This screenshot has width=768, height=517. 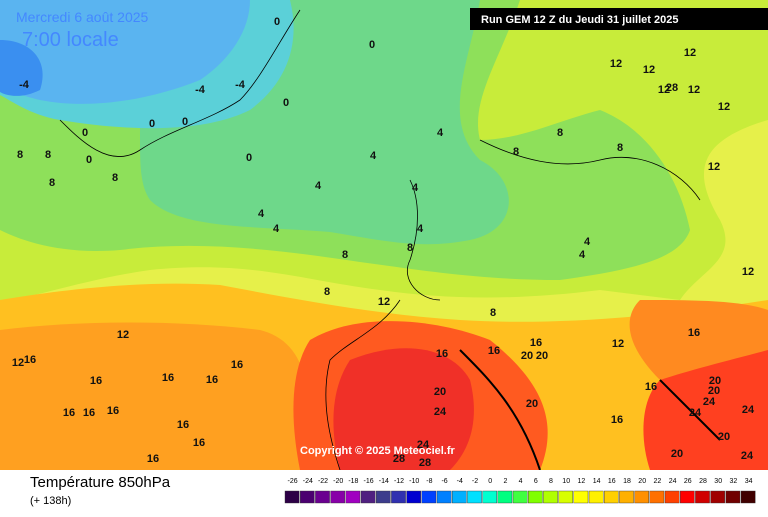 What do you see at coordinates (429, 481) in the screenshot?
I see `scale-label: -8` at bounding box center [429, 481].